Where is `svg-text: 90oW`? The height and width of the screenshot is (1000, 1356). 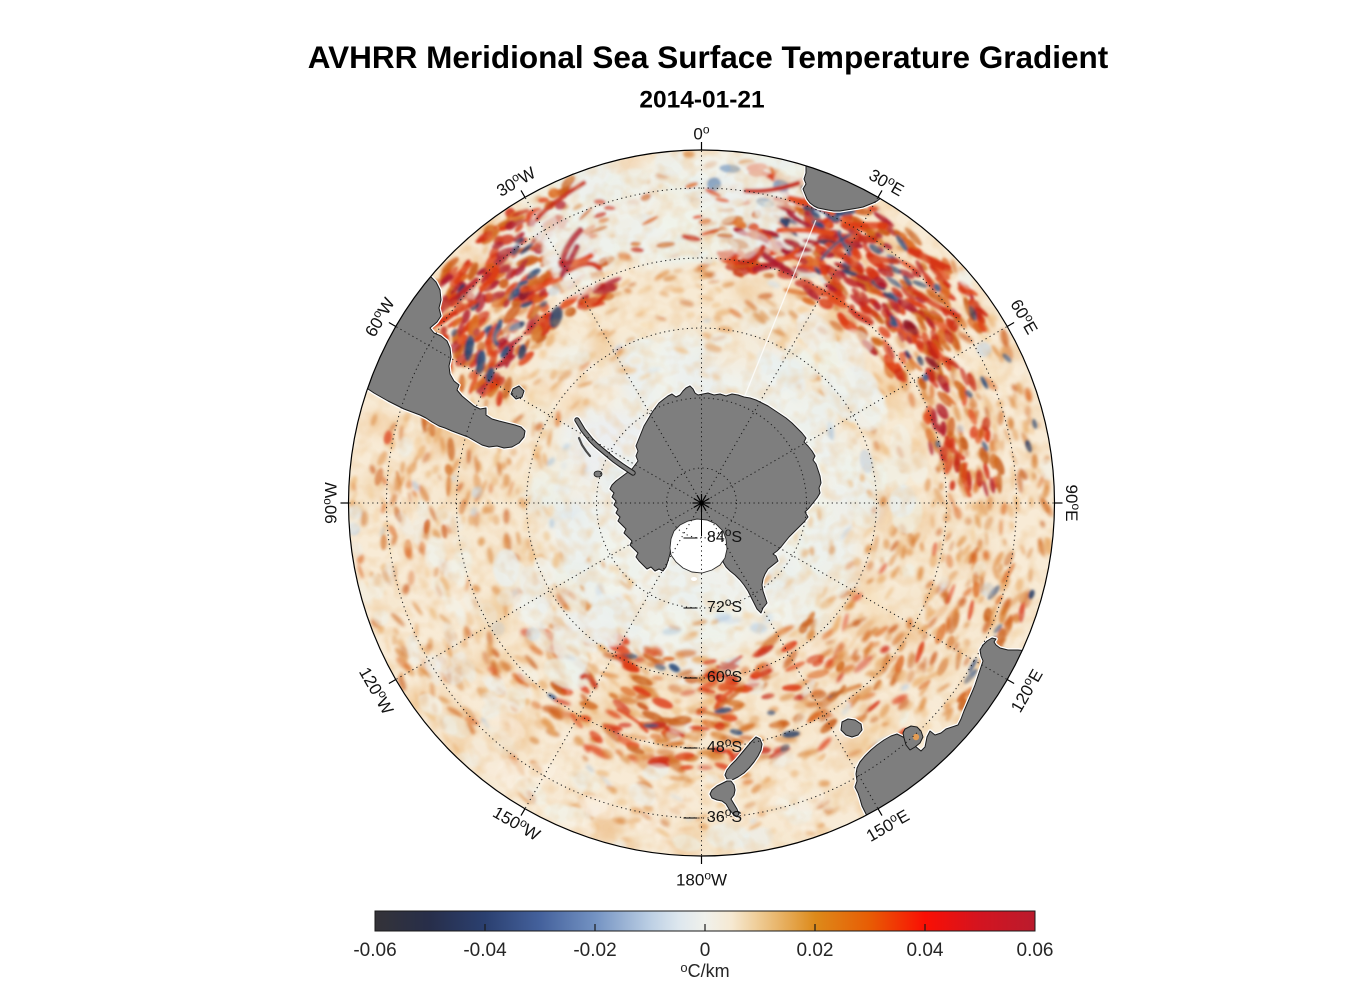 svg-text: 90oW is located at coordinates (329, 503).